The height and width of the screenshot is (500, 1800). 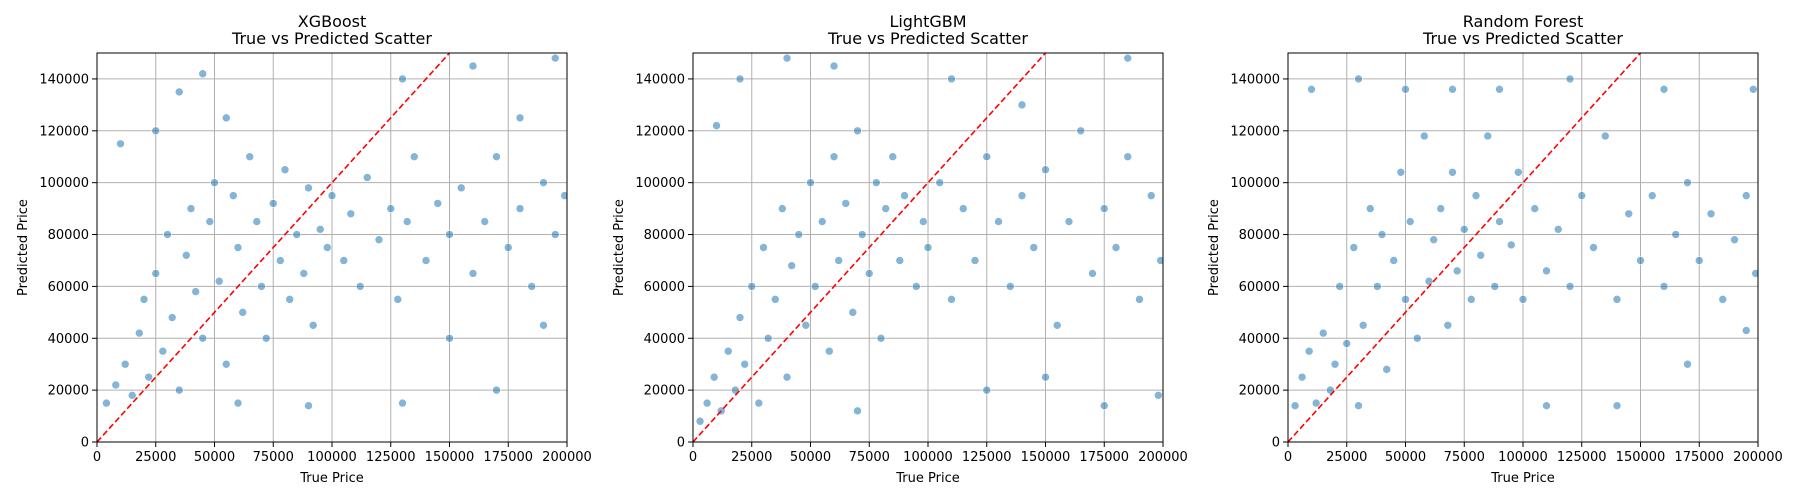 I want to click on panel-title-line1: XGBoost, so click(x=332, y=21).